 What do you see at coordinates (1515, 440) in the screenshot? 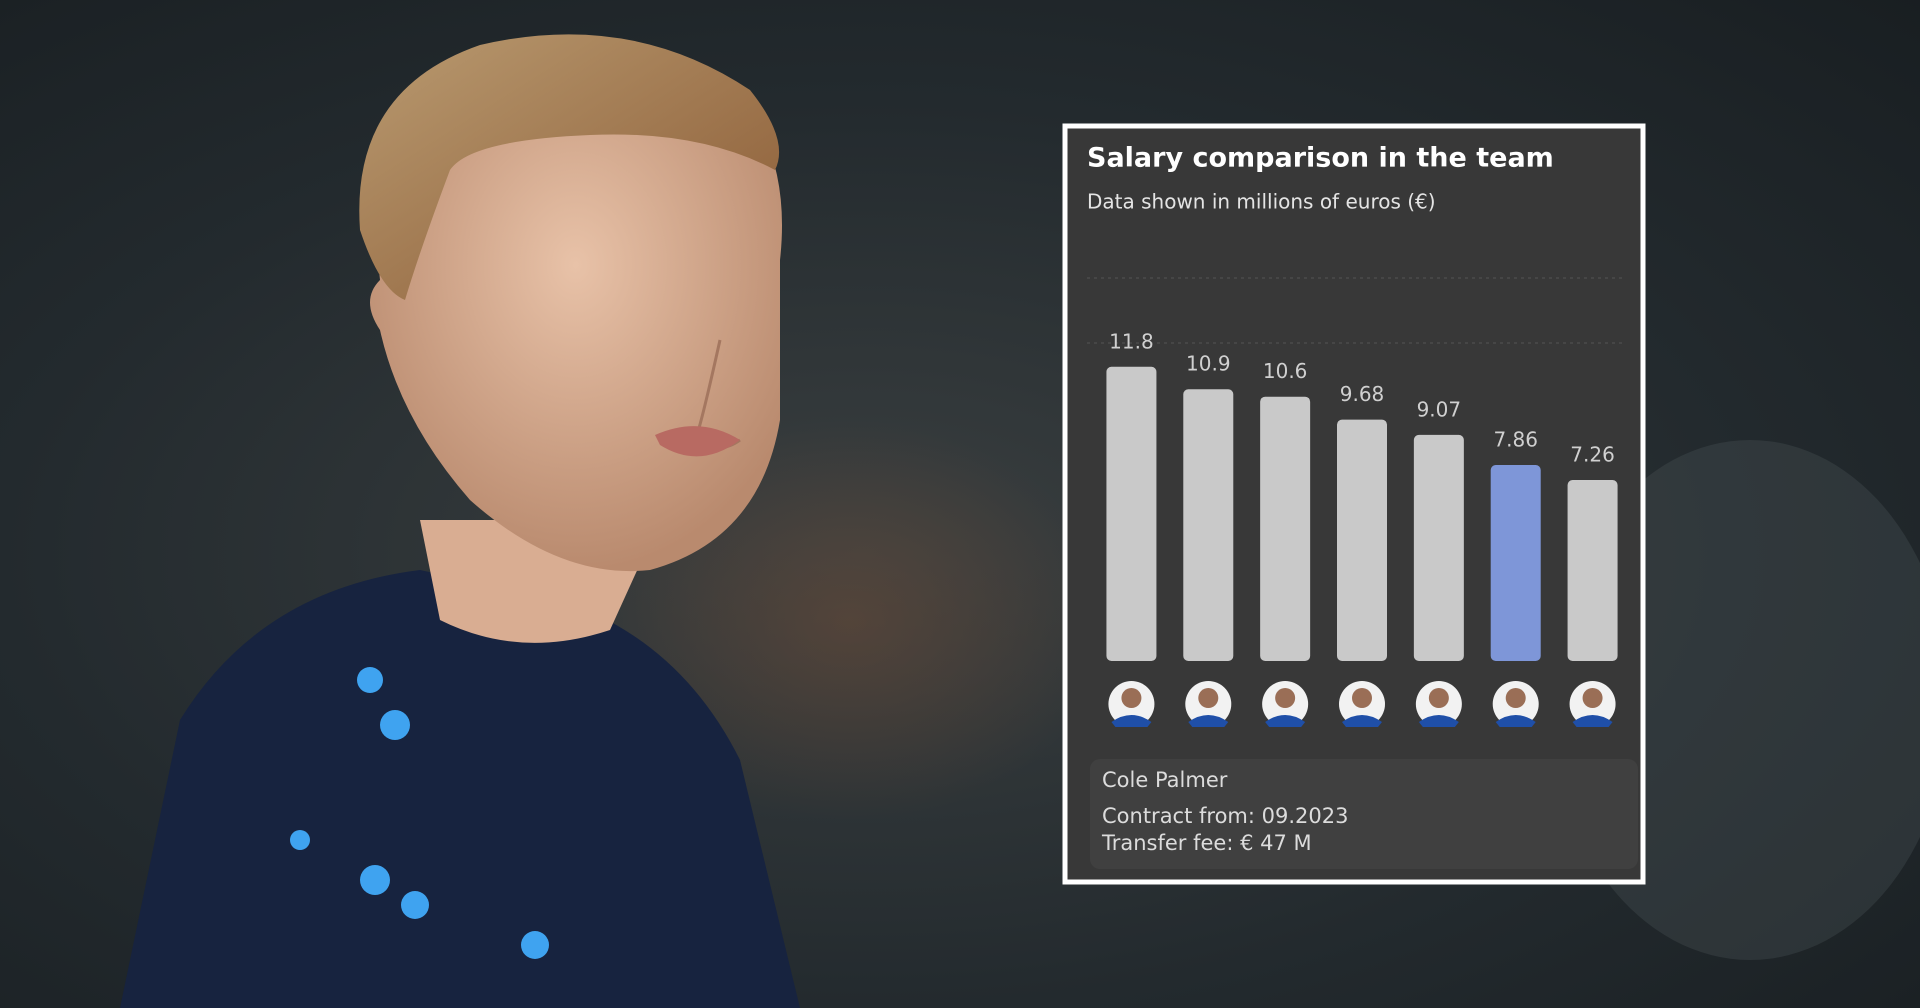
I see `value-label: 7.86` at bounding box center [1515, 440].